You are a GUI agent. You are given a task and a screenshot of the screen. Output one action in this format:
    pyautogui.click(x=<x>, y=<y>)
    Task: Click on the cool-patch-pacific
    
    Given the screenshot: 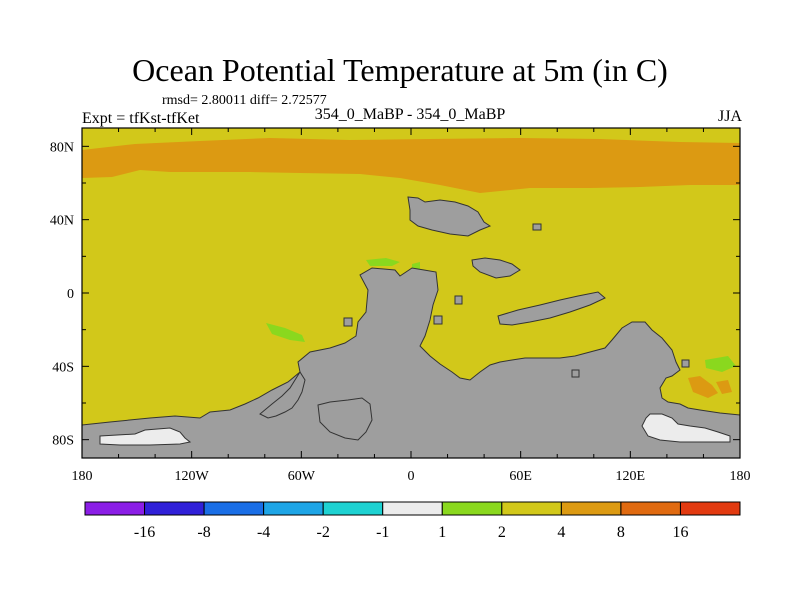 What is the action you would take?
    pyautogui.click(x=285, y=332)
    